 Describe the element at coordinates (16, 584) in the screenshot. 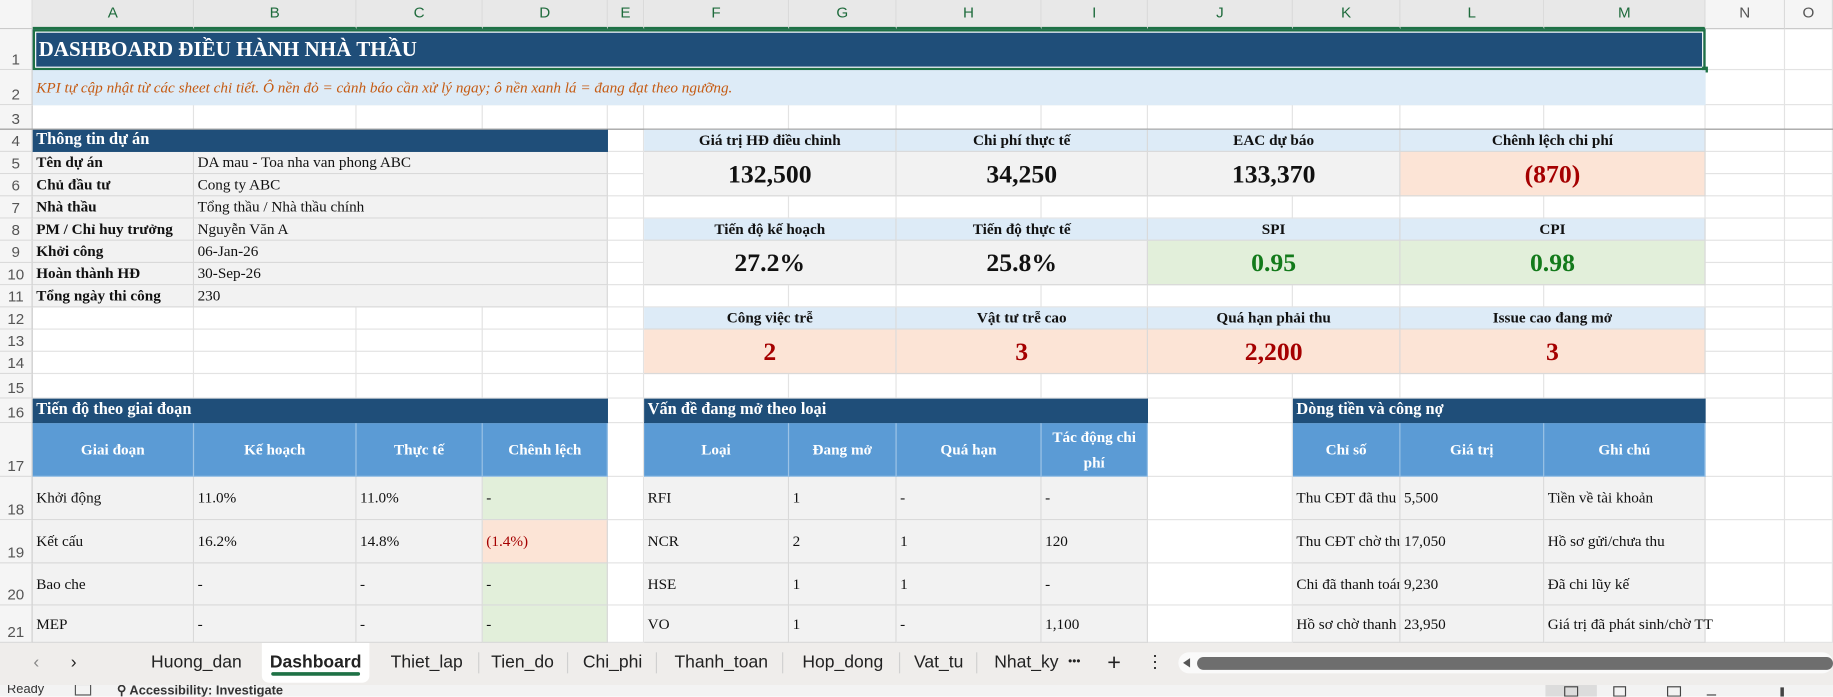

I see `row-header-20: 20` at that location.